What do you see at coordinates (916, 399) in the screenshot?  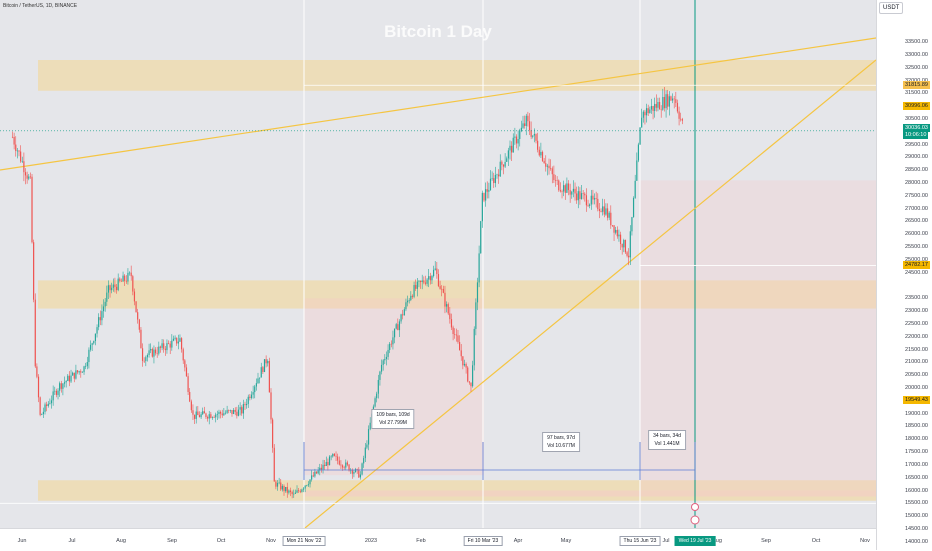 I see `price-badge-level-low: 19549.43` at bounding box center [916, 399].